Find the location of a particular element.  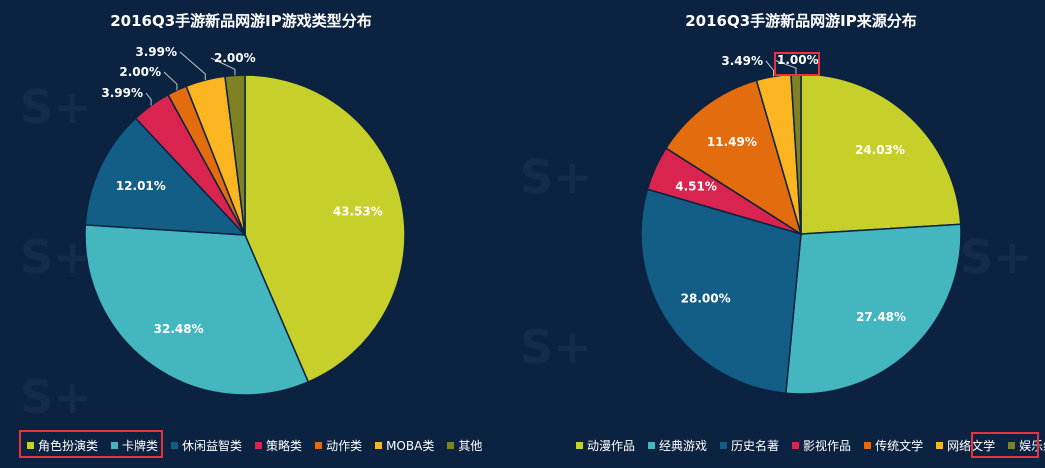

legend-label: MOBA类 is located at coordinates (410, 445).